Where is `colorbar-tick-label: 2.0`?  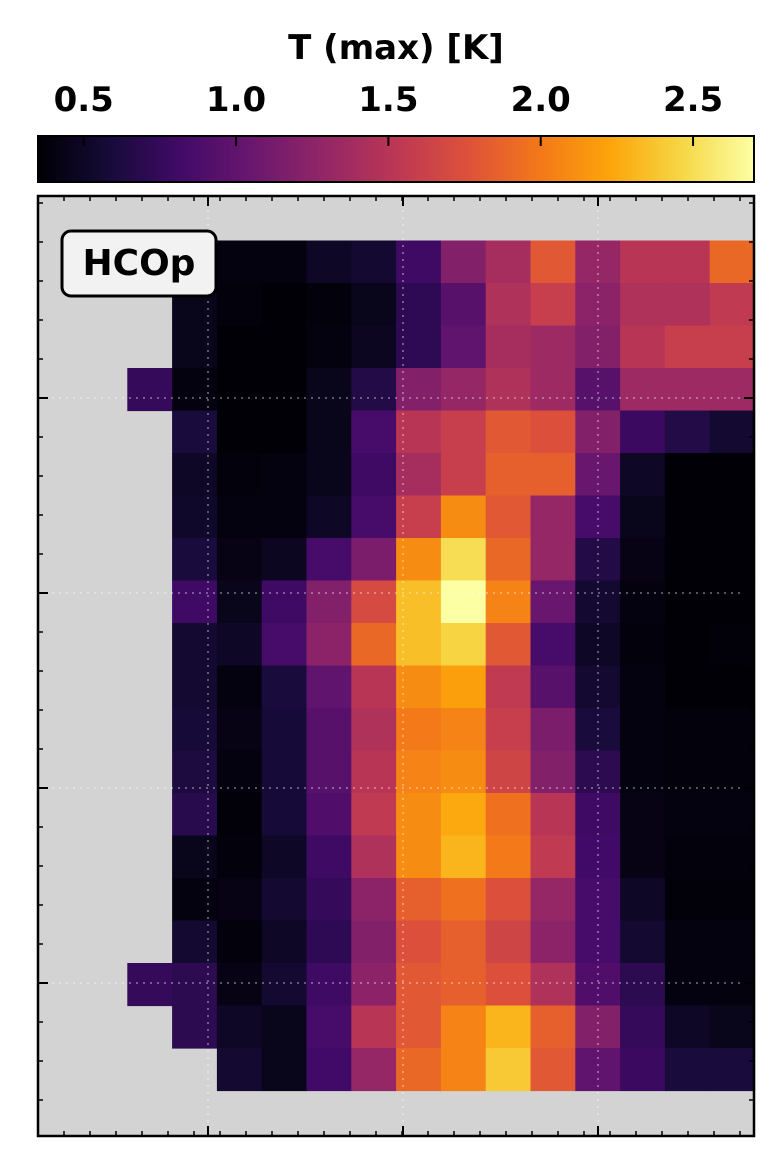 colorbar-tick-label: 2.0 is located at coordinates (541, 100).